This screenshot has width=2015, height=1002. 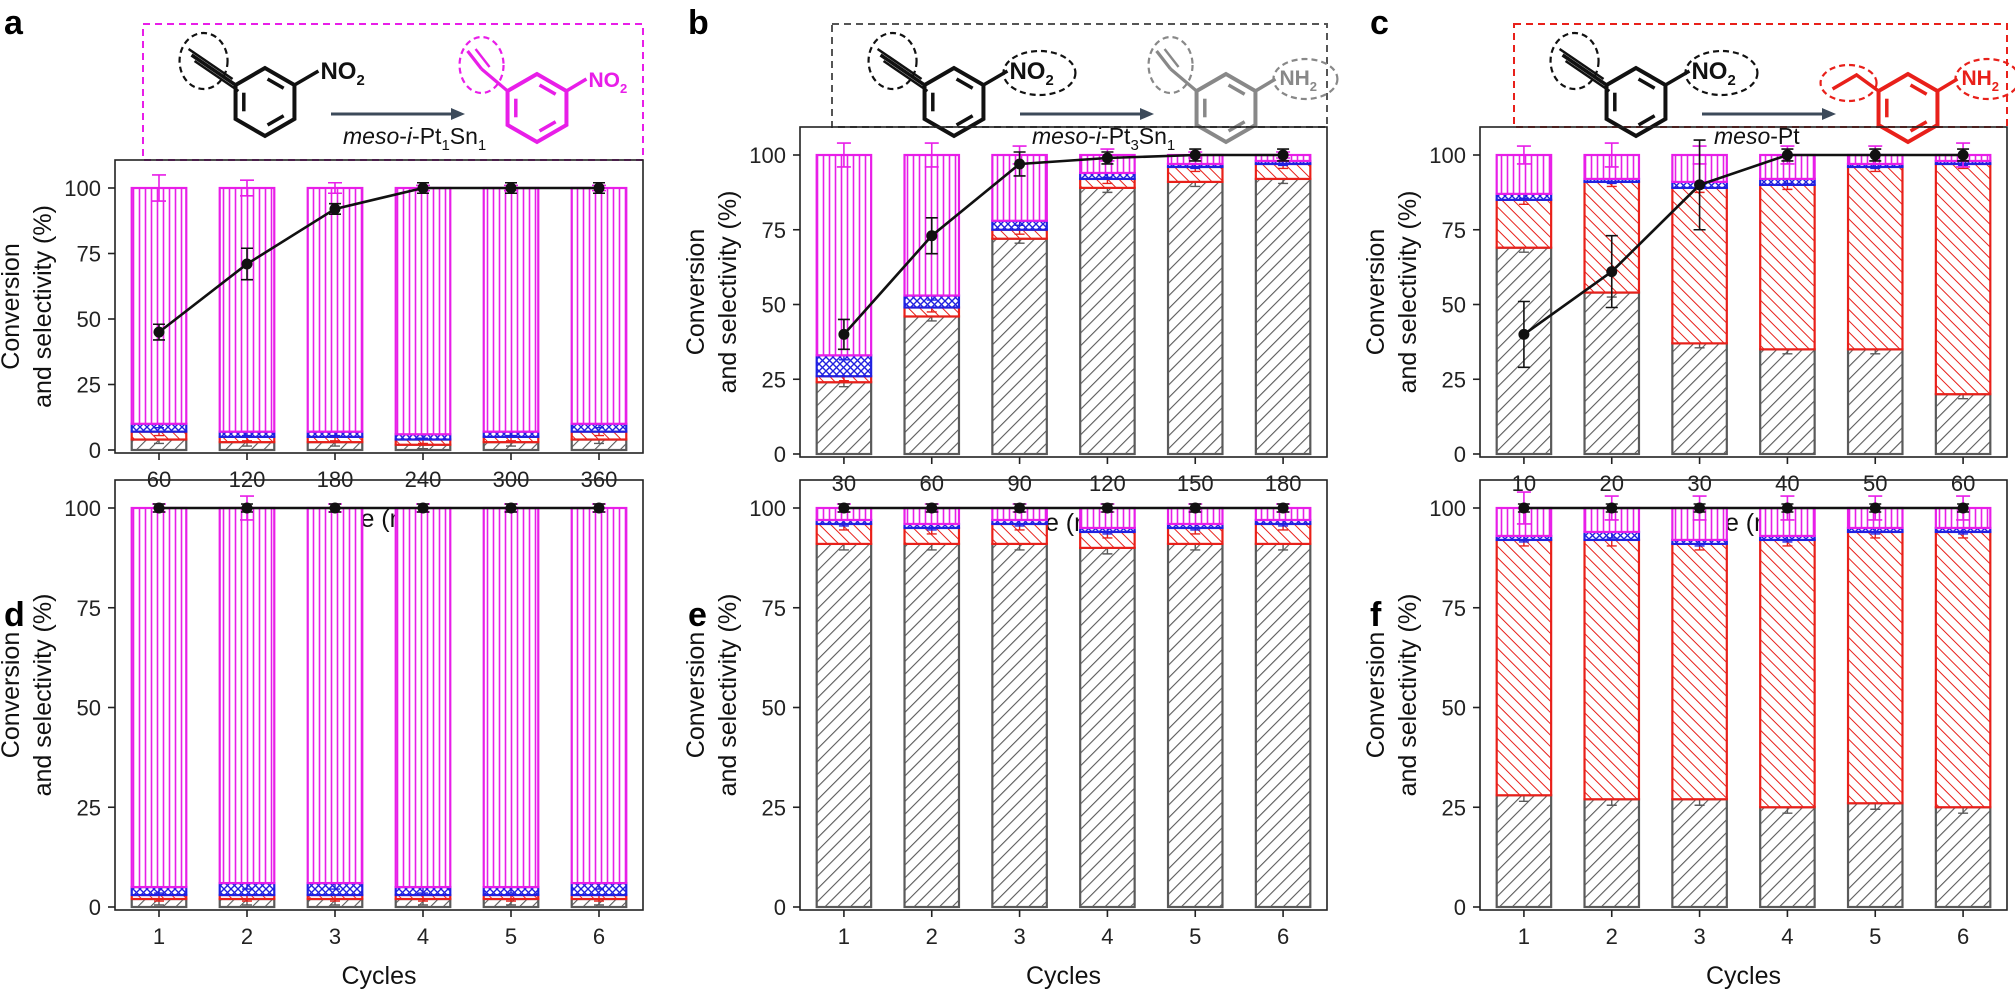 I want to click on x-tick-label-c-1: 20, so click(x=1612, y=483).